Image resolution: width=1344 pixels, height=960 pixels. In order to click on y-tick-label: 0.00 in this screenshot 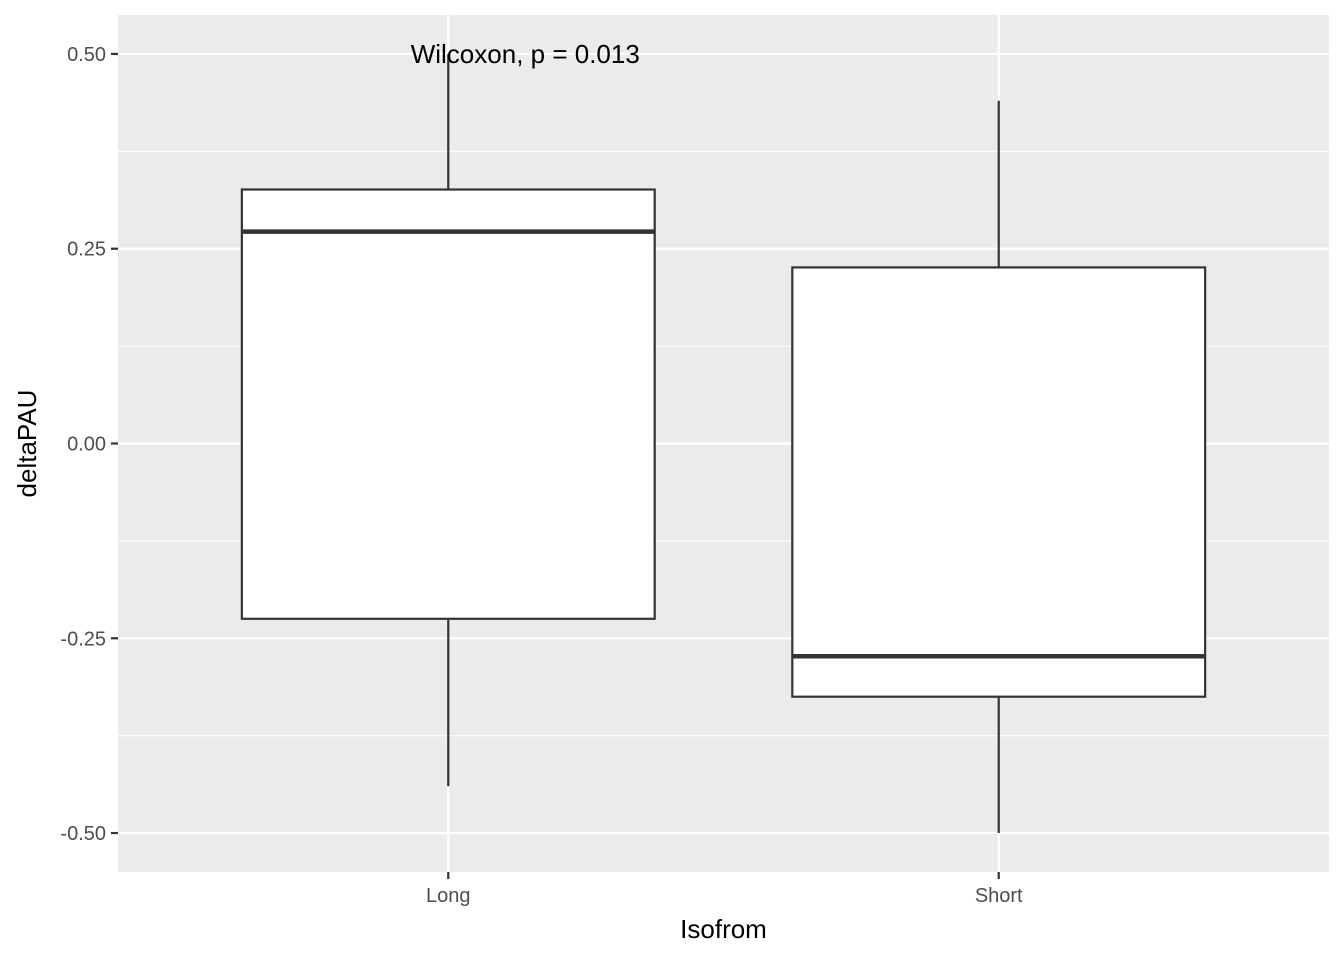, I will do `click(86, 445)`.